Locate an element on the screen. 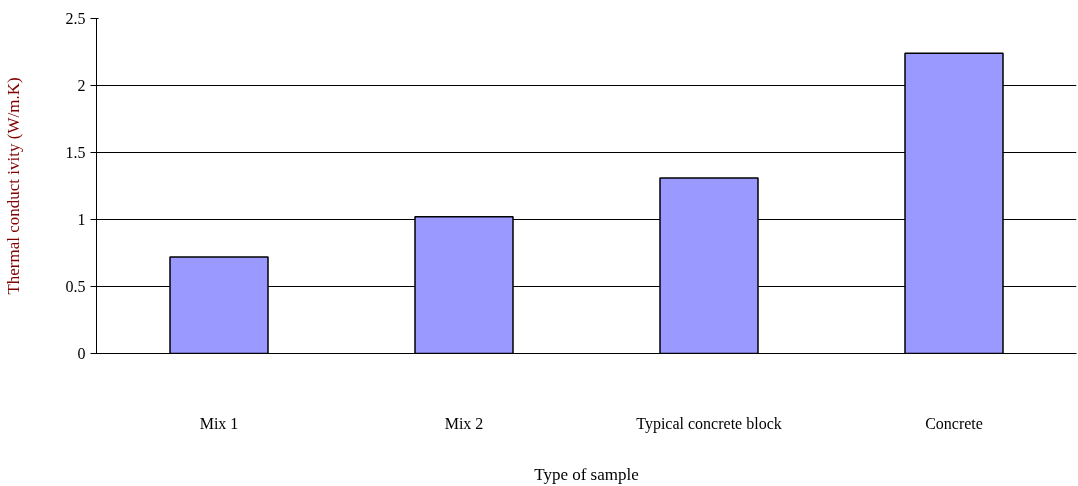 Image resolution: width=1078 pixels, height=486 pixels. x-tick-label: Mix 2 is located at coordinates (464, 423).